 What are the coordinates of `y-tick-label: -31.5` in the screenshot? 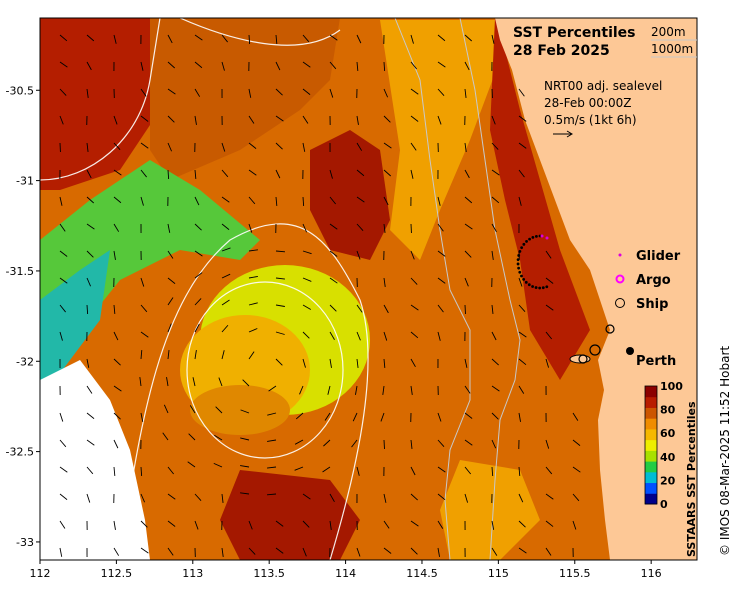 It's located at (20, 271).